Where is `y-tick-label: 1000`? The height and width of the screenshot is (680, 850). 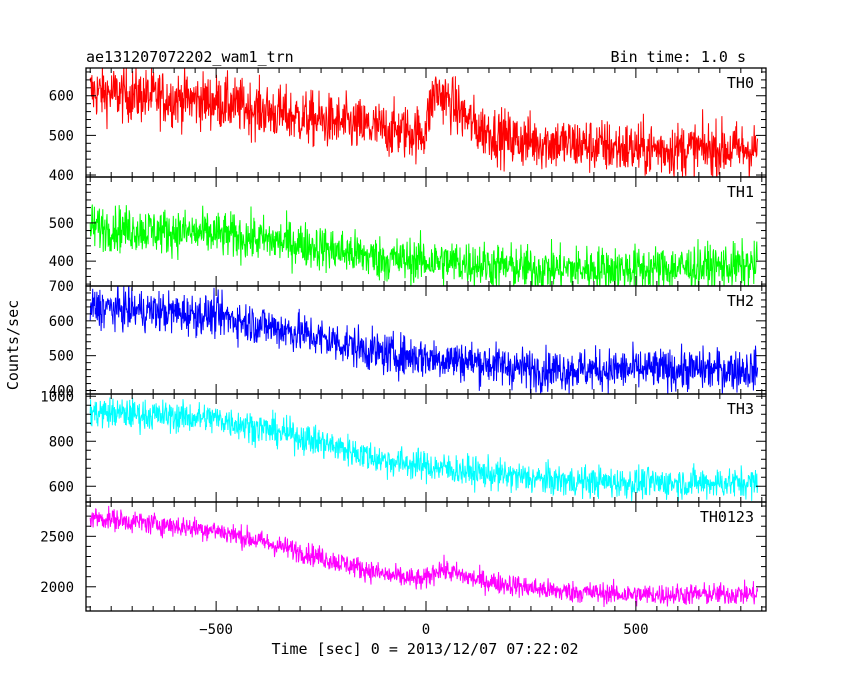
y-tick-label: 1000 is located at coordinates (57, 397).